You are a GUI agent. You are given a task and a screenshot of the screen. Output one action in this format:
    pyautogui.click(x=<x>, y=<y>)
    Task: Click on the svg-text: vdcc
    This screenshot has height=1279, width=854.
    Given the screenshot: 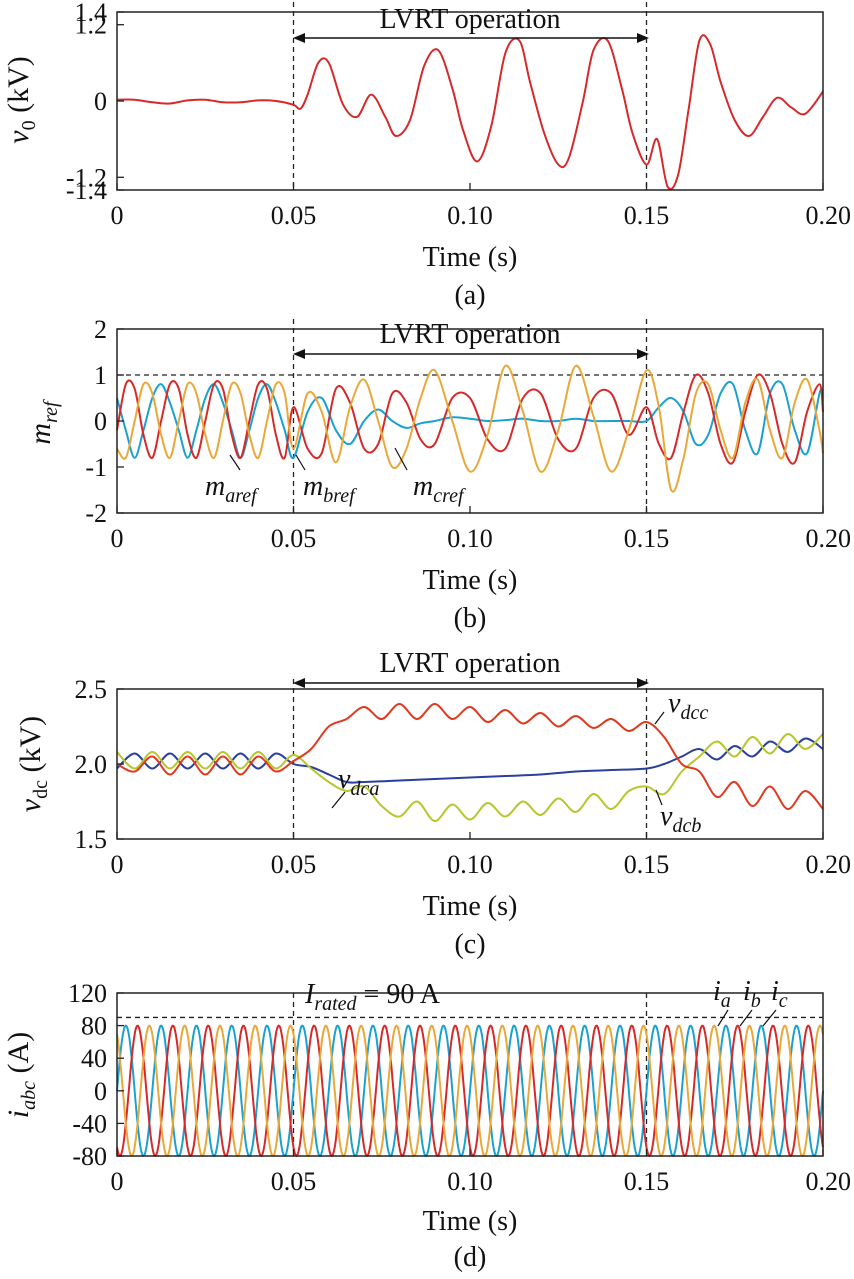 What is the action you would take?
    pyautogui.click(x=688, y=706)
    